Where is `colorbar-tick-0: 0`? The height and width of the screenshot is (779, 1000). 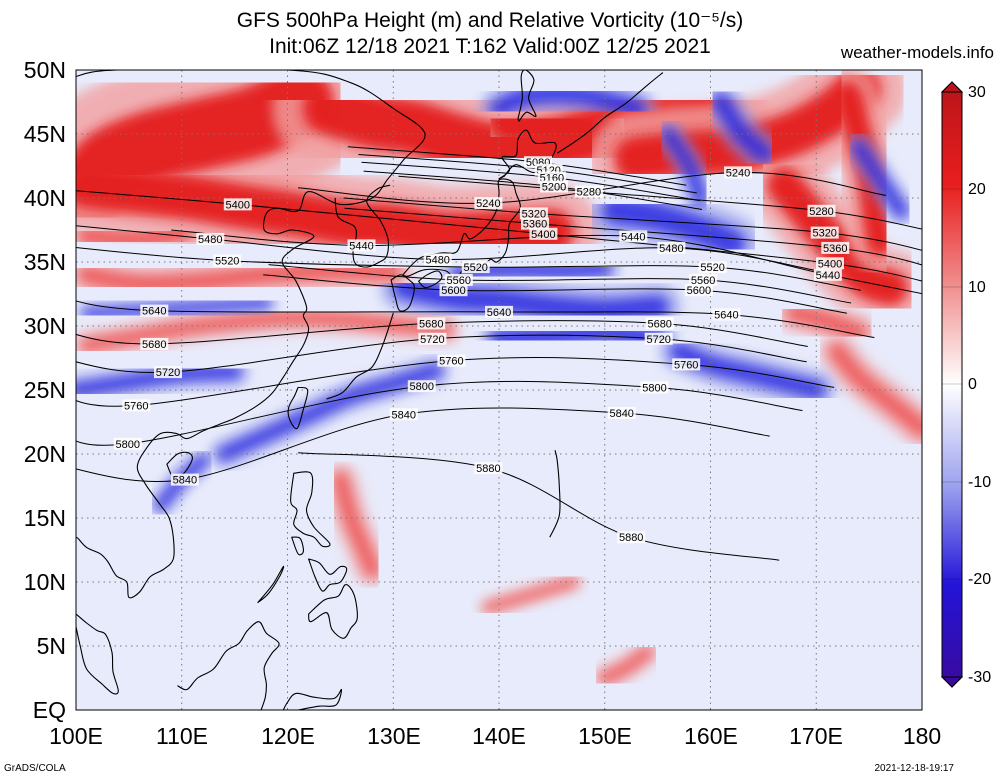
colorbar-tick-0: 0 is located at coordinates (972, 384).